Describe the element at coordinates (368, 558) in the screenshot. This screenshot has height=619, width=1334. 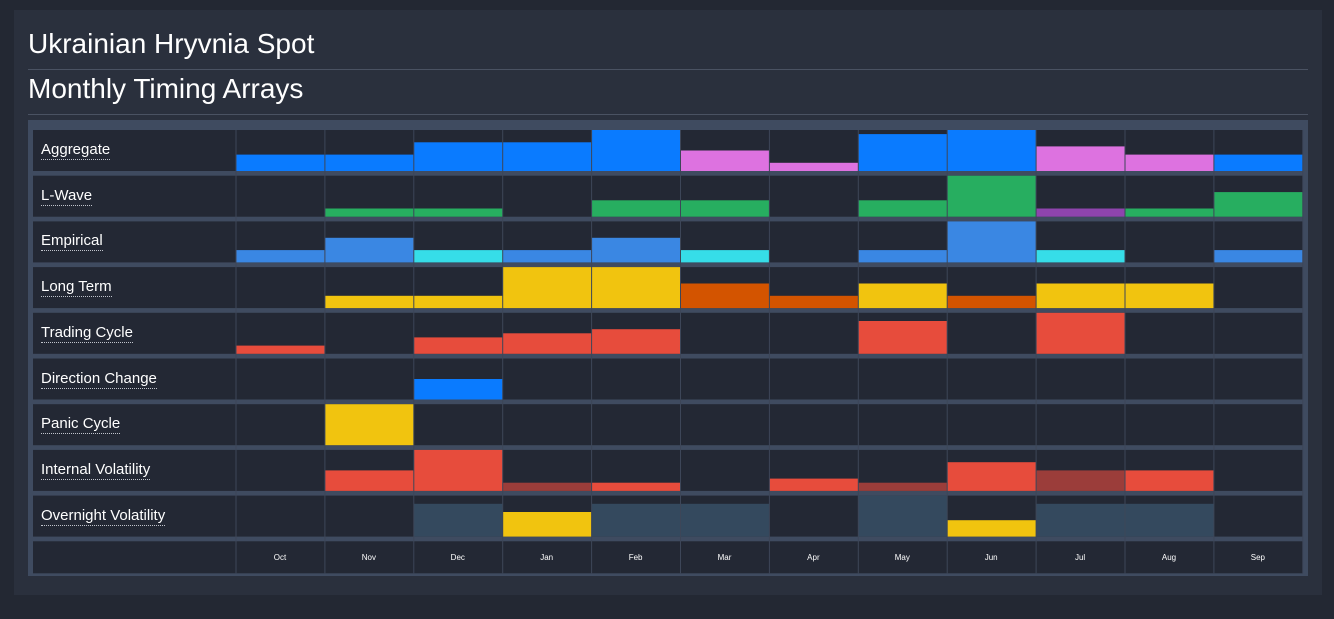
I see `month-tick-label: Nov` at that location.